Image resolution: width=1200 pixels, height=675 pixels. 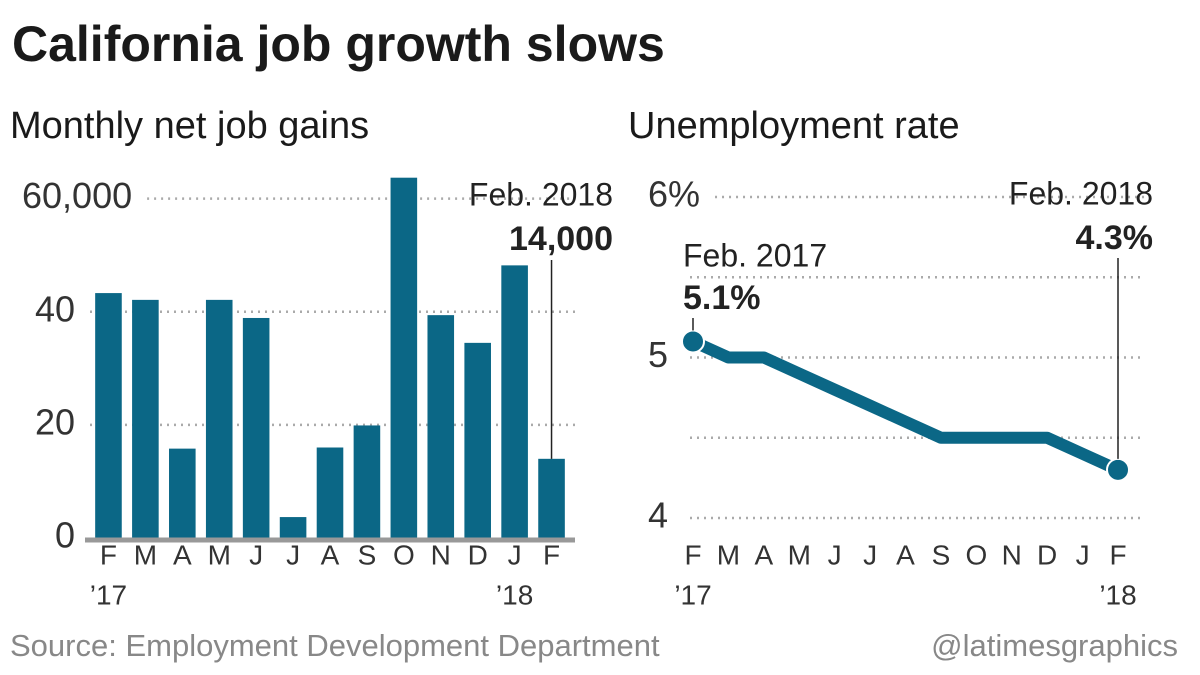 What do you see at coordinates (561, 239) in the screenshot?
I see `annotation-value: 14,000` at bounding box center [561, 239].